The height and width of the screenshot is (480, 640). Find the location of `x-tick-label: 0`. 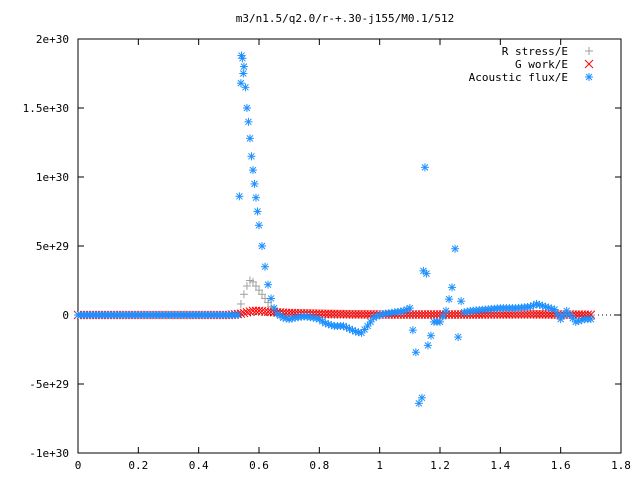

x-tick-label: 0 is located at coordinates (78, 465).